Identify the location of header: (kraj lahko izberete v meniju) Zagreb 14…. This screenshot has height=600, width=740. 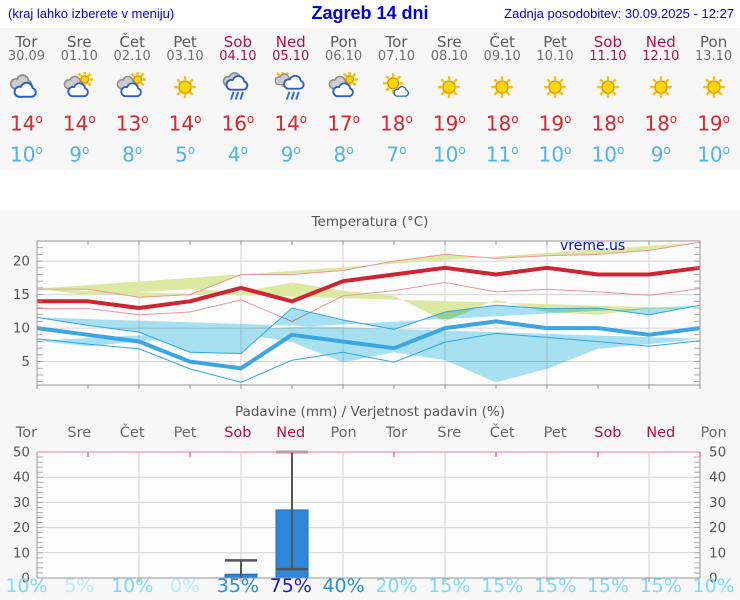
(370, 14).